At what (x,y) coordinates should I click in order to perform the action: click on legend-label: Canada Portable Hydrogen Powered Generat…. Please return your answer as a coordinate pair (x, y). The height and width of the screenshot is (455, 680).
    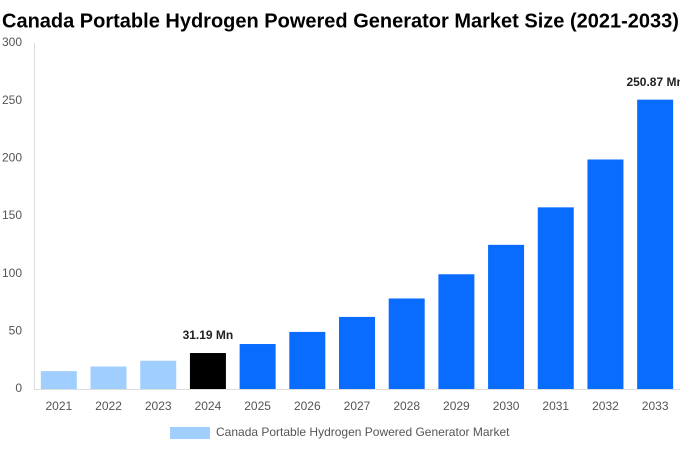
    Looking at the image, I should click on (363, 432).